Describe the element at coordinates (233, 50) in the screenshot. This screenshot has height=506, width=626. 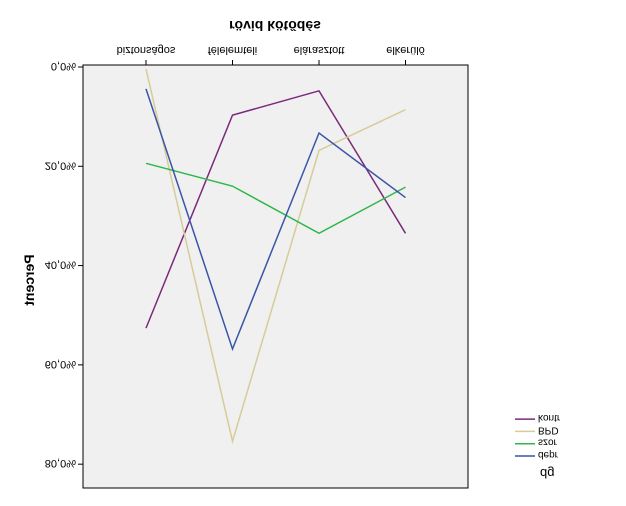
I see `x-tick-label: félelemteli` at that location.